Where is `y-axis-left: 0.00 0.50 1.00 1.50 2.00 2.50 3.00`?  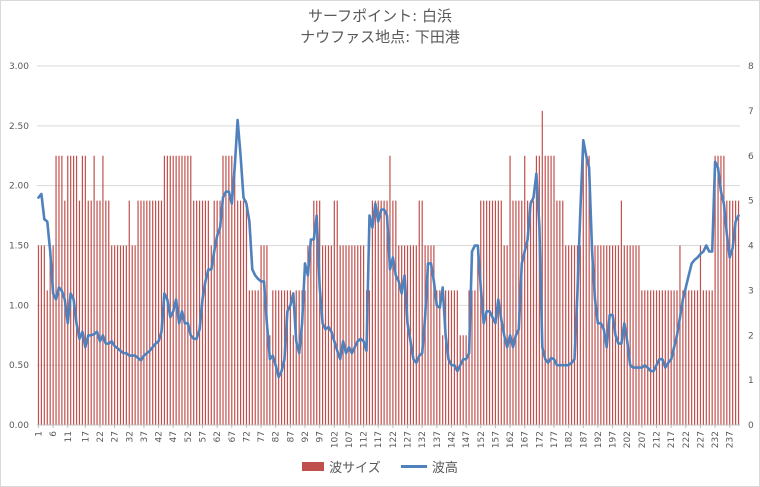 y-axis-left: 0.00 0.50 1.00 1.50 2.00 2.50 3.00 is located at coordinates (19, 246).